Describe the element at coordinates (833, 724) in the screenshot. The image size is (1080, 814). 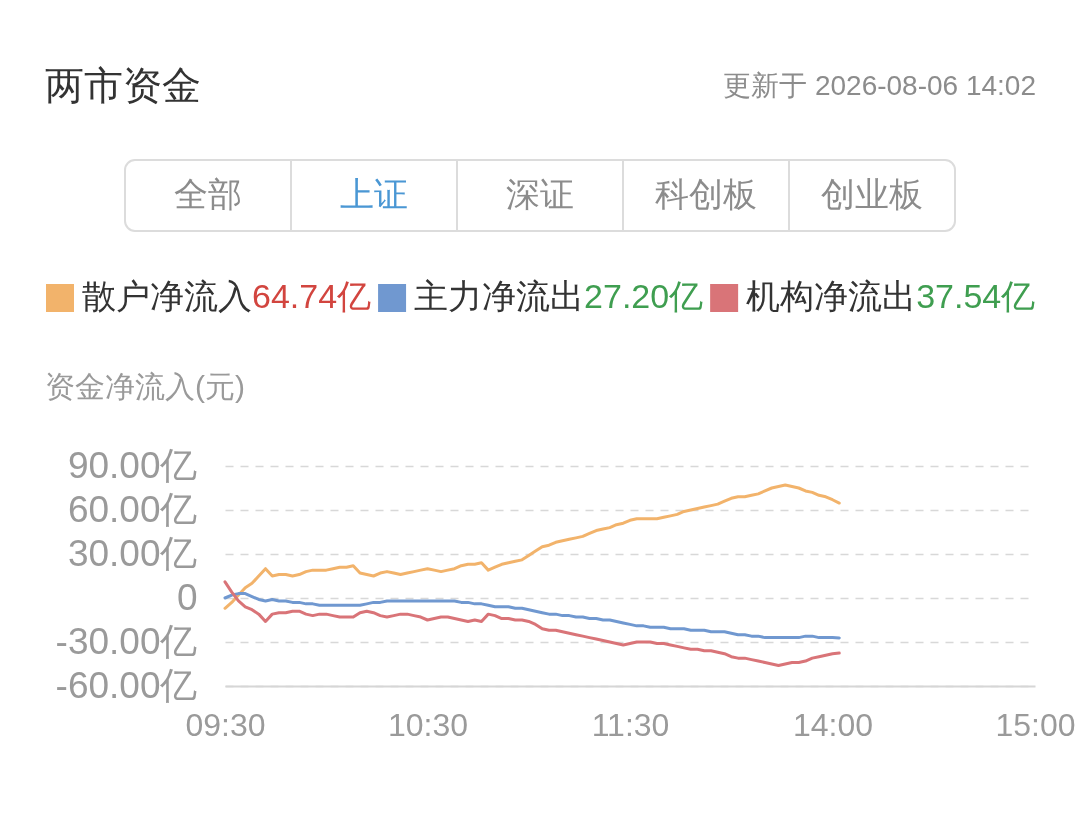
I see `x-tick-label: 14:00` at that location.